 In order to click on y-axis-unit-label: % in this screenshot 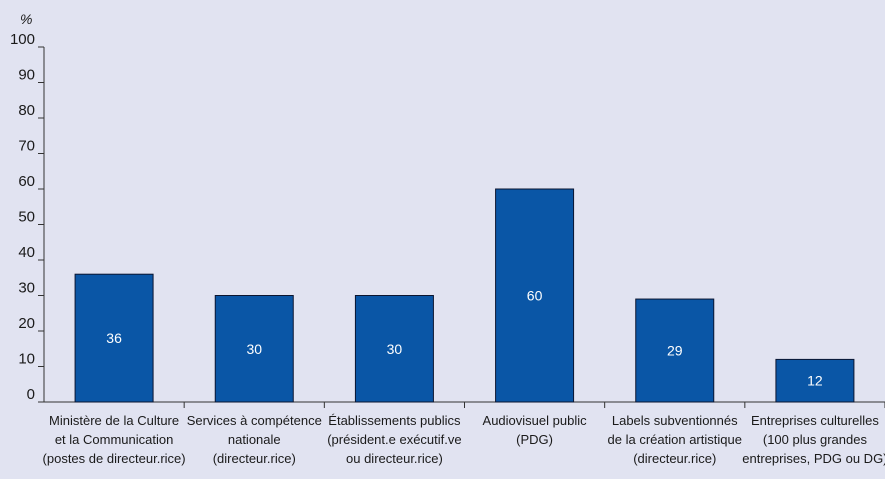, I will do `click(26, 19)`.